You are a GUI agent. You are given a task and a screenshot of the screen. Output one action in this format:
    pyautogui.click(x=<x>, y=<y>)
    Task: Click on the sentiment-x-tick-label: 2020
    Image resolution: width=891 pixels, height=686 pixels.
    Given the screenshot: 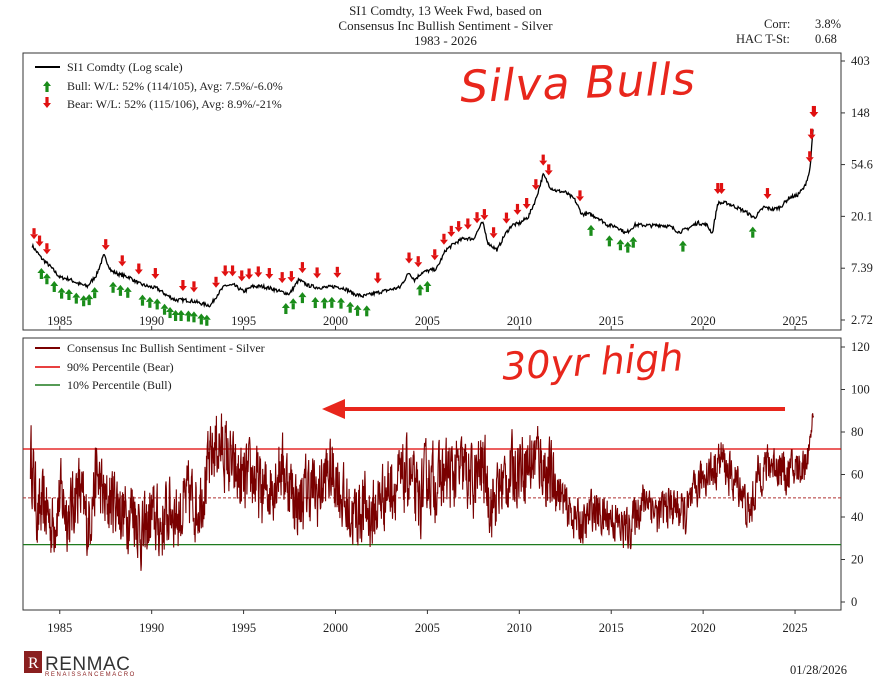 What is the action you would take?
    pyautogui.click(x=703, y=628)
    